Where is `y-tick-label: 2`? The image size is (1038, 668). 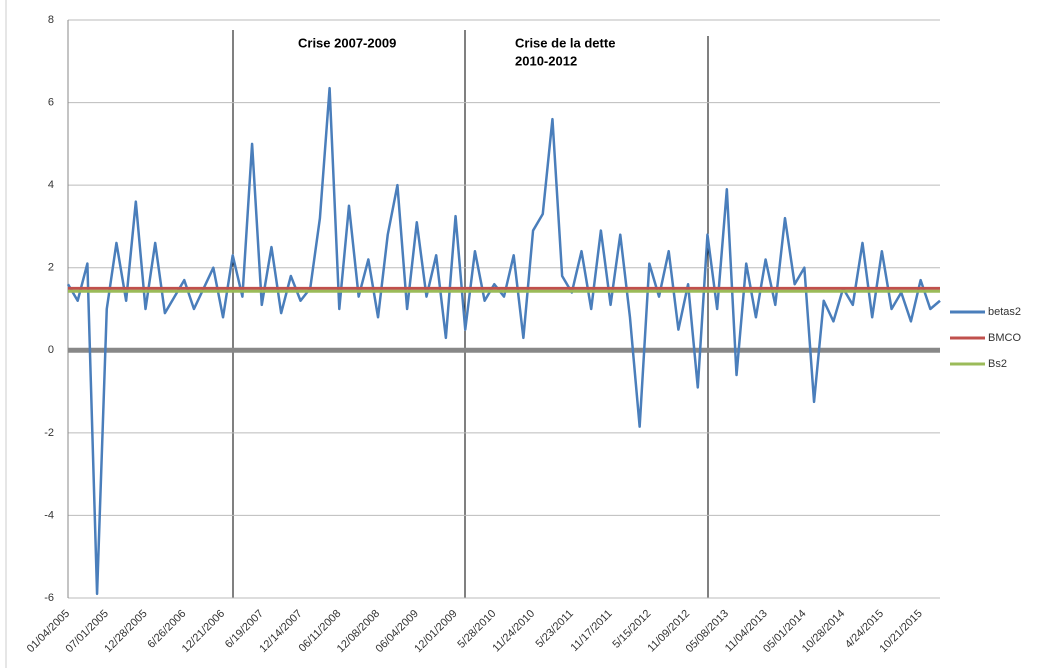 y-tick-label: 2 is located at coordinates (51, 268).